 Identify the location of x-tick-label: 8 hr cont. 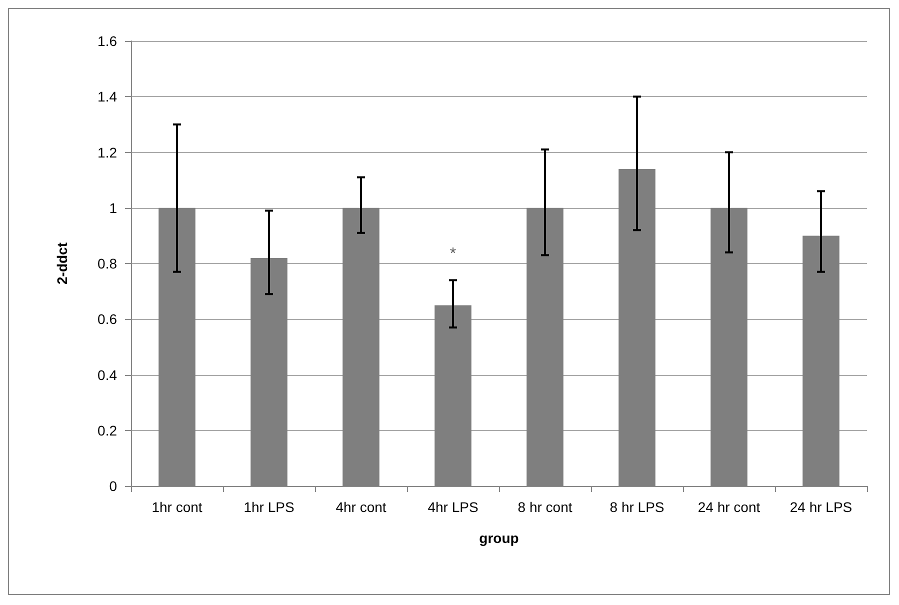
(545, 507).